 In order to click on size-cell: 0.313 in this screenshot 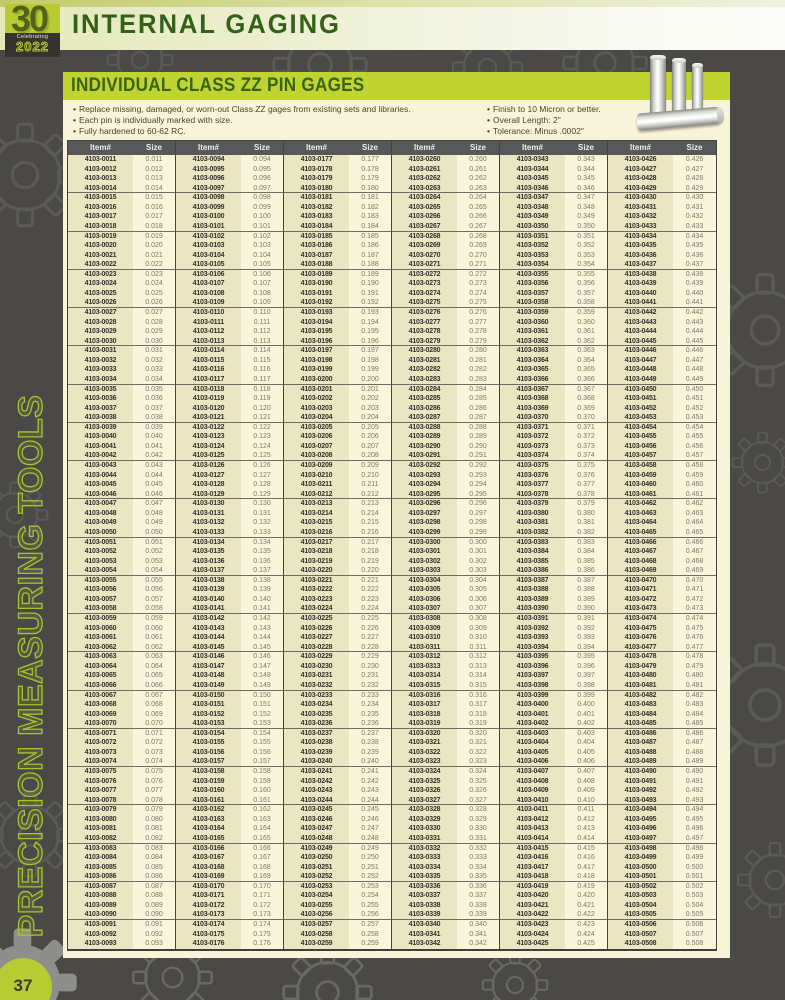, I will do `click(478, 666)`.